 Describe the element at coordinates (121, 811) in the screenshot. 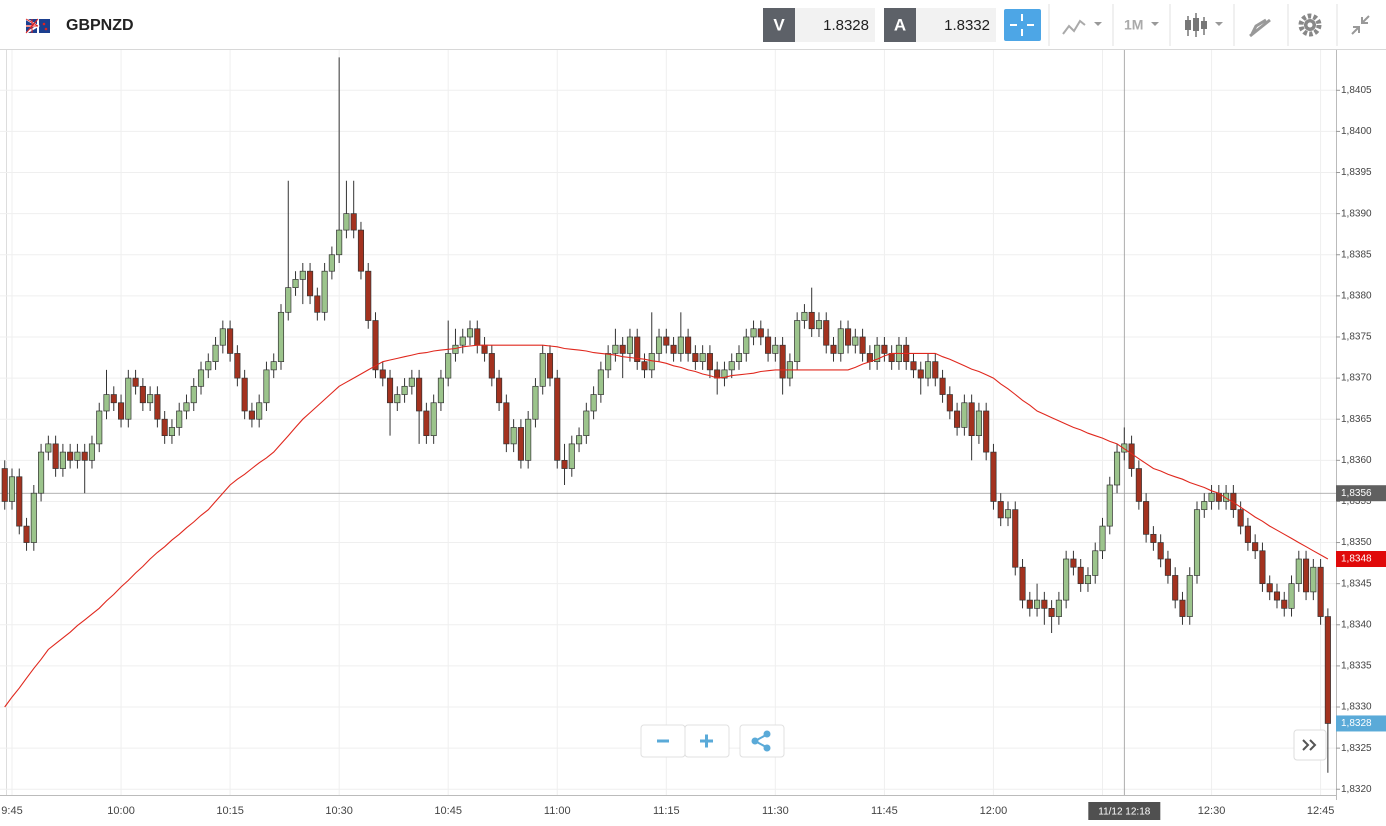

I see `x-tick-label: 10:00` at that location.